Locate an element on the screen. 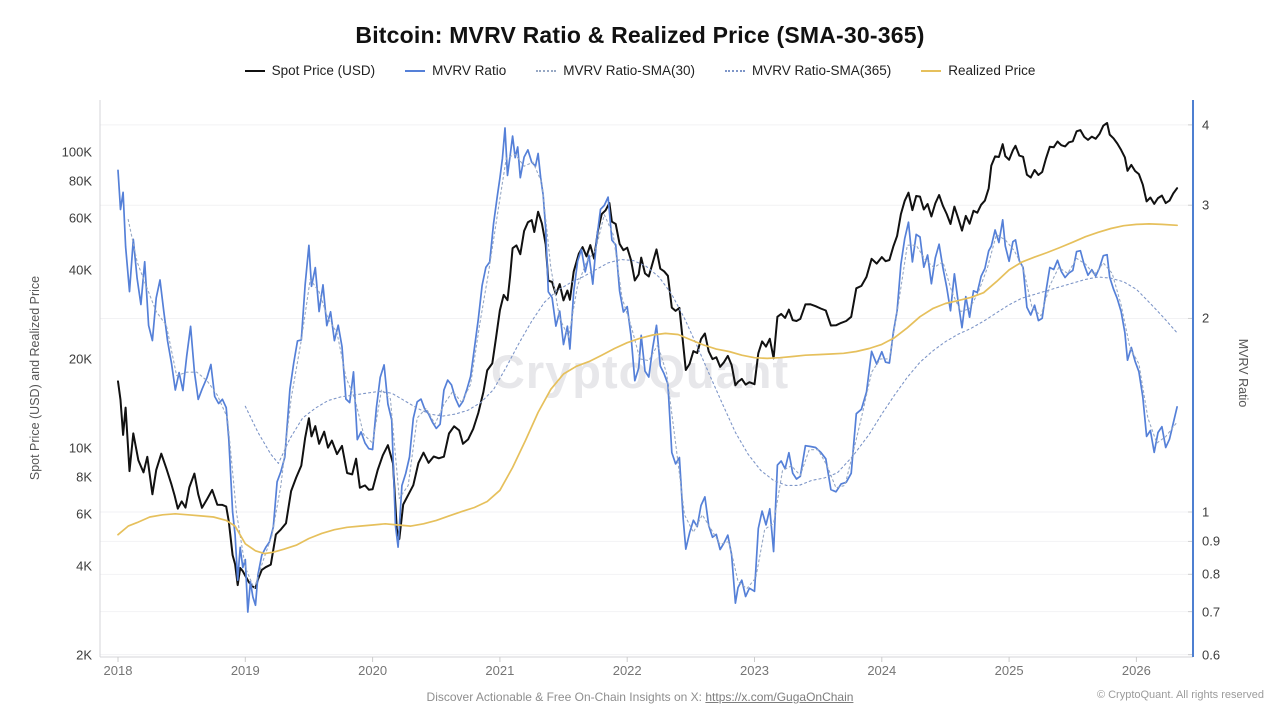  x-axis-tick-label: 2025 is located at coordinates (1009, 670).